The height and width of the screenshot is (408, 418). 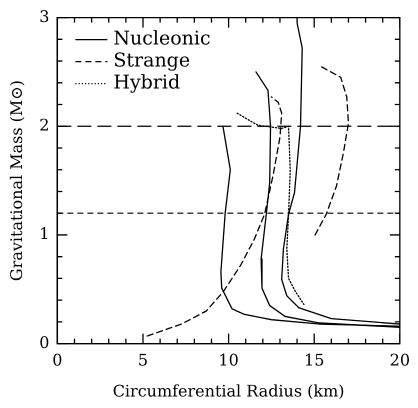 What do you see at coordinates (143, 360) in the screenshot?
I see `x-tick-label: 5` at bounding box center [143, 360].